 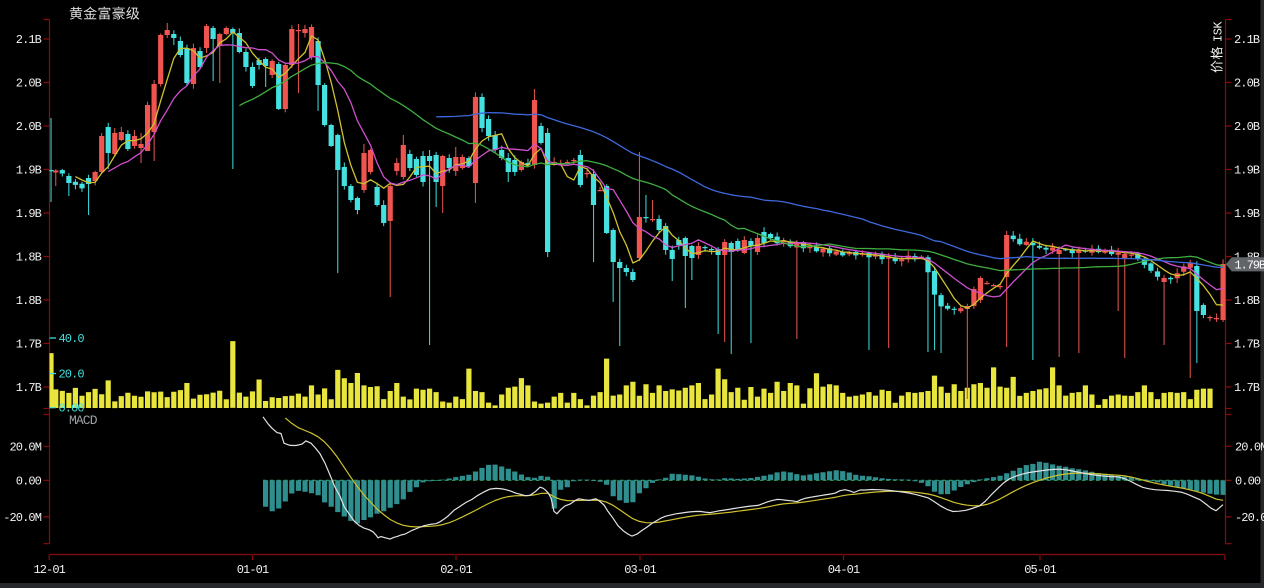 What do you see at coordinates (253, 570) in the screenshot?
I see `svg-text: 01-01` at bounding box center [253, 570].